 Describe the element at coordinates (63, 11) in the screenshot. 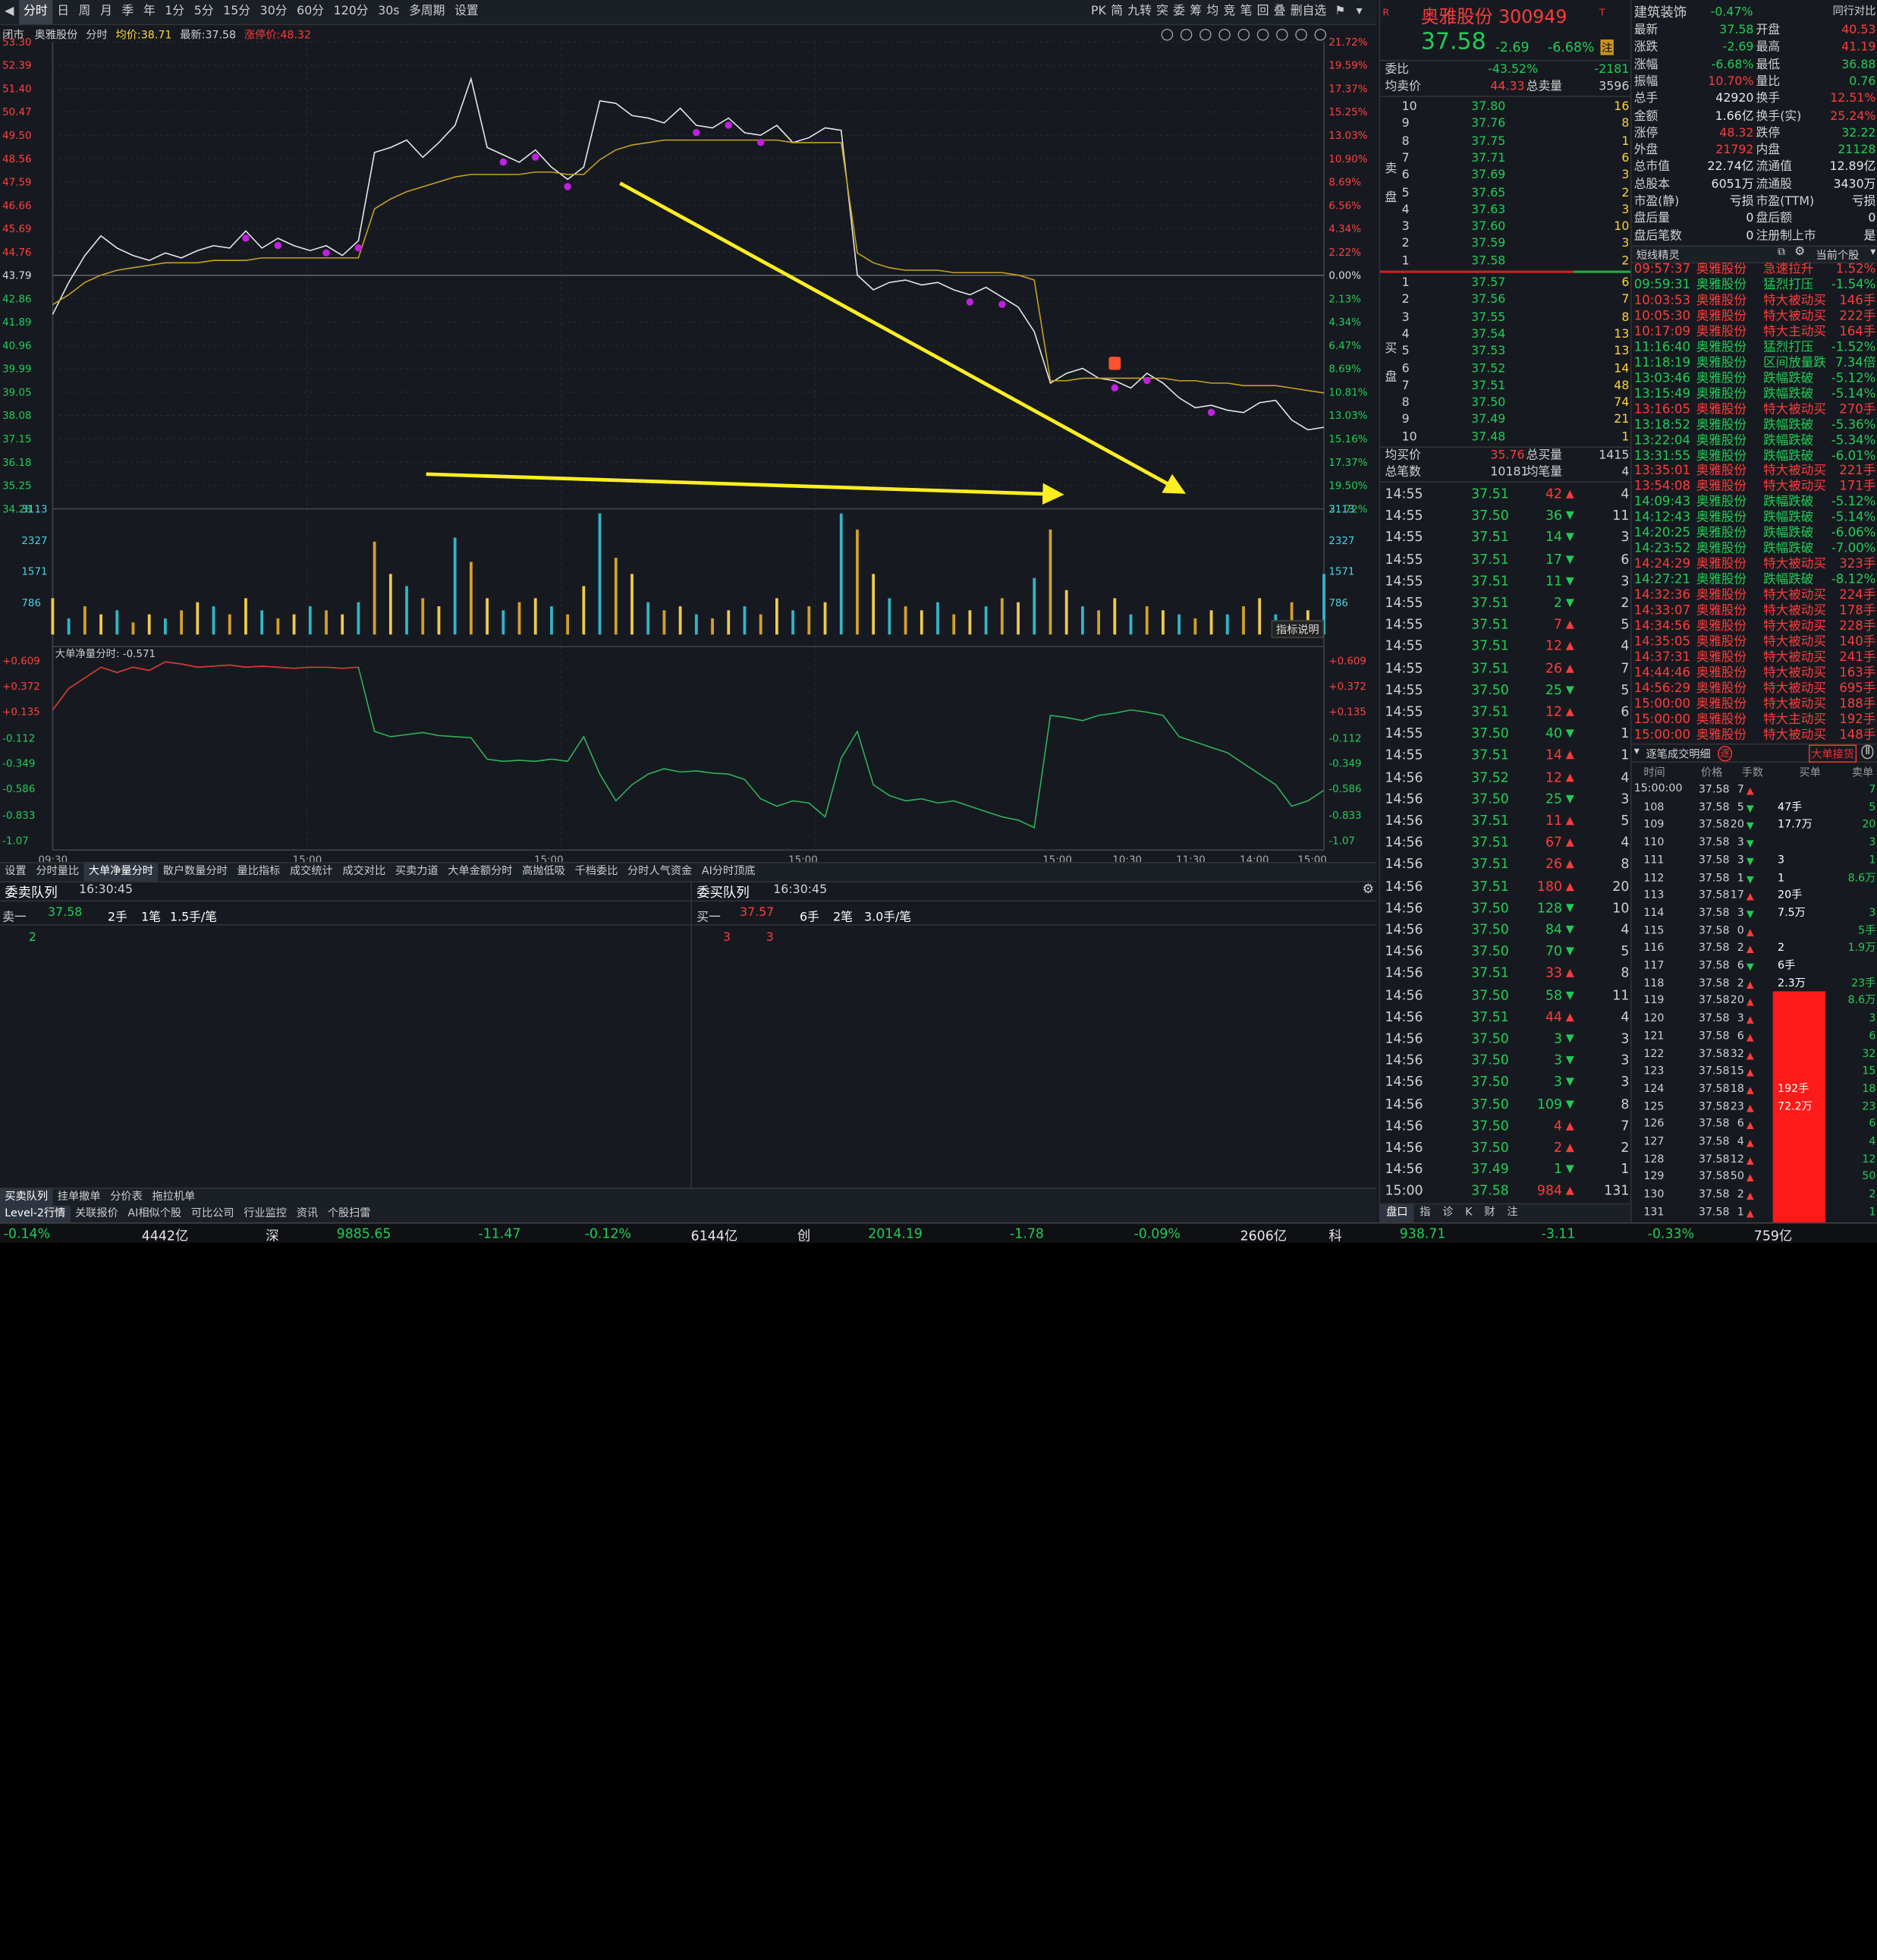

I see `period-tab: 日` at that location.